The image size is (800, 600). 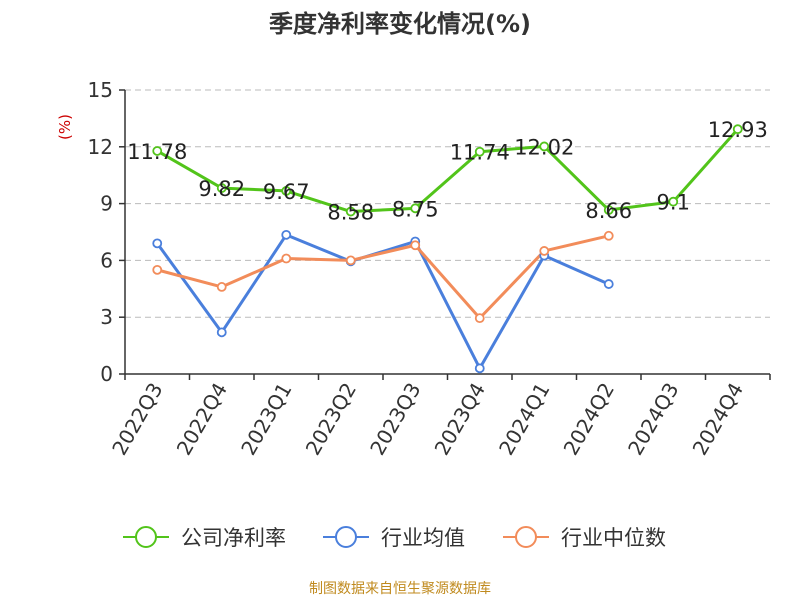 What do you see at coordinates (106, 260) in the screenshot?
I see `y-tick-label: 6` at bounding box center [106, 260].